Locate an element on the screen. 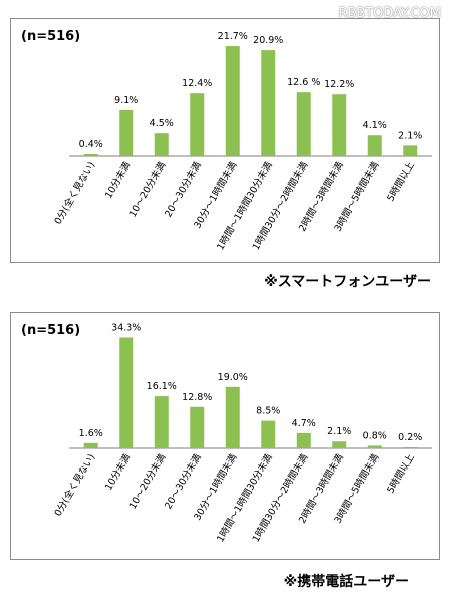 This screenshot has width=449, height=605. value-label: 4.1% is located at coordinates (375, 125).